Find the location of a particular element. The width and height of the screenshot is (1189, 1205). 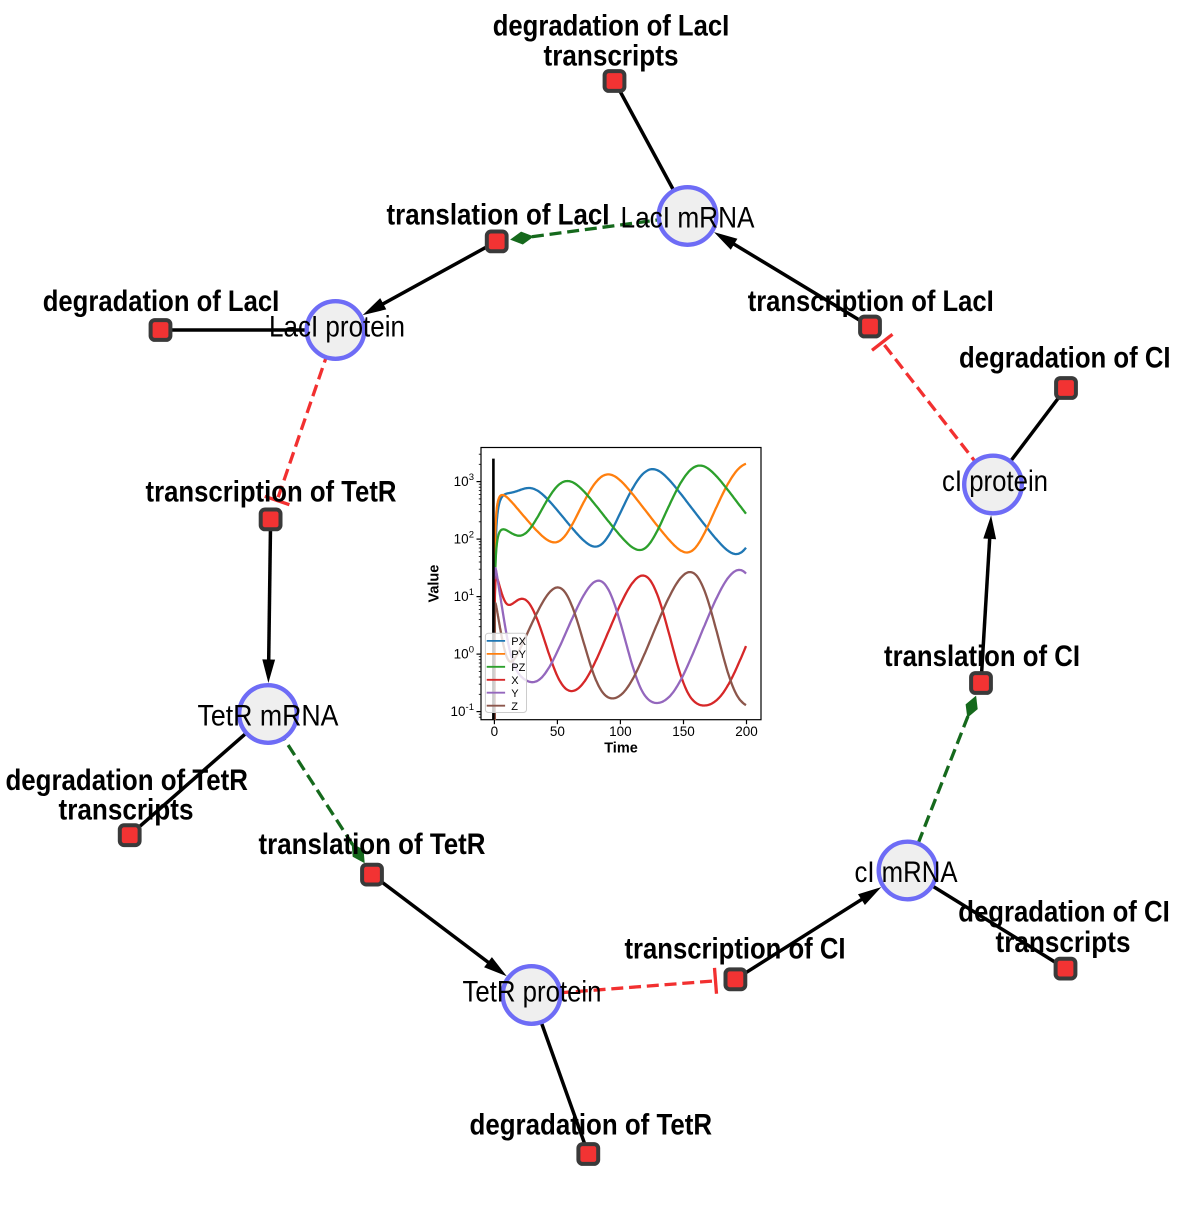

svg-text: 100 is located at coordinates (620, 731).